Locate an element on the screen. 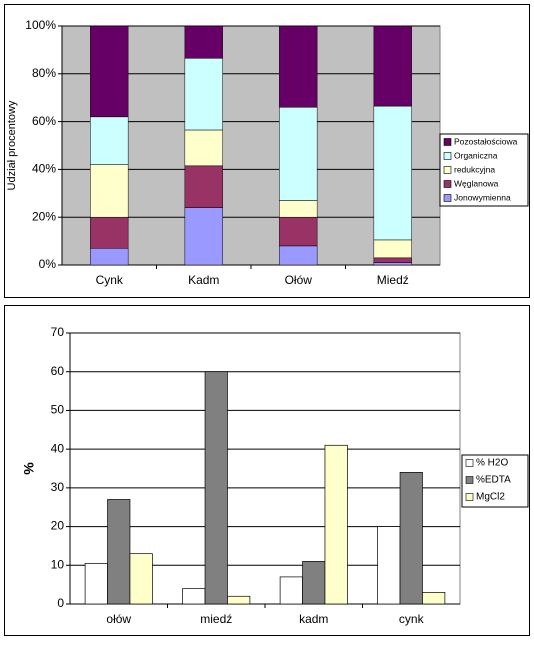  x-tick-label: Ołów is located at coordinates (299, 280).